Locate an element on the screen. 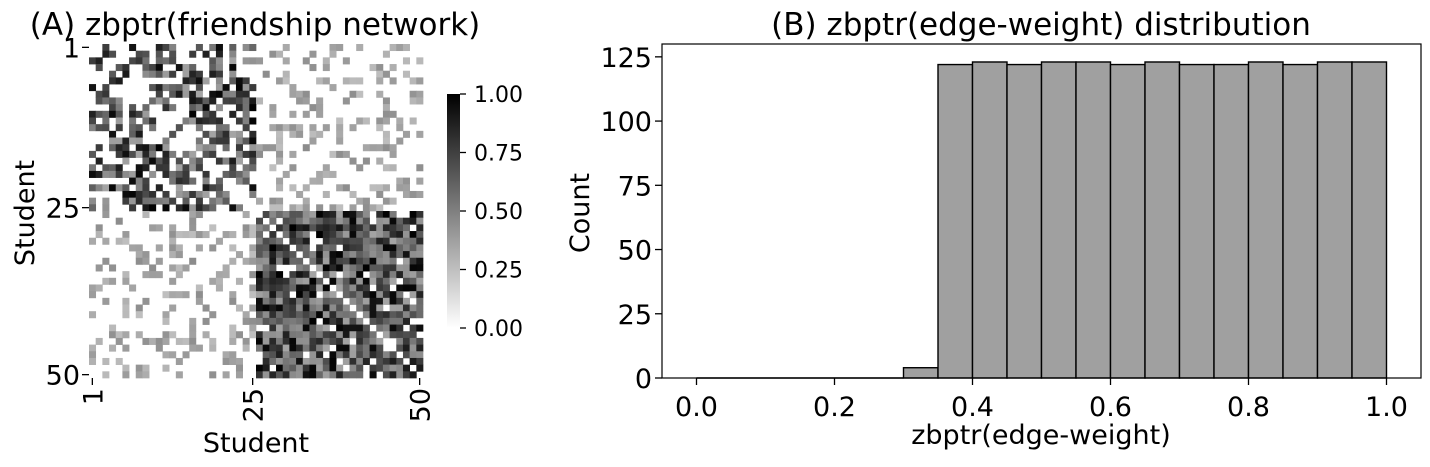 The width and height of the screenshot is (1430, 467). histogram-y-tick-label: 125 is located at coordinates (626, 58).